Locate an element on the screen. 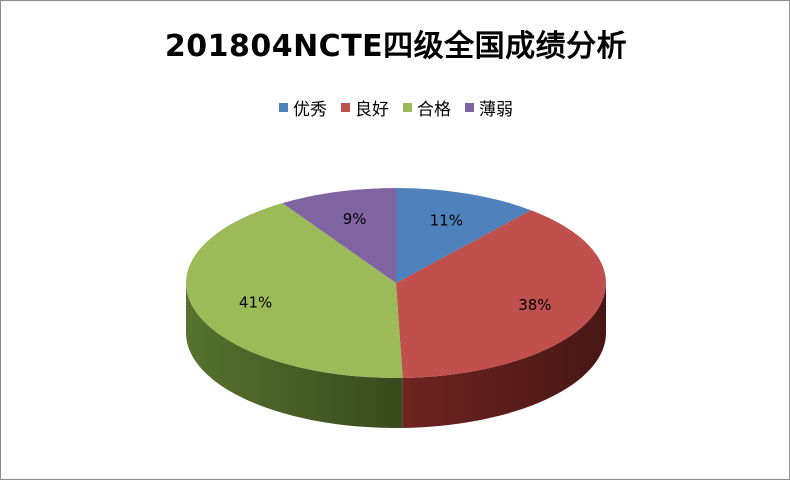 The image size is (790, 480). legend-swatch-good is located at coordinates (345, 107).